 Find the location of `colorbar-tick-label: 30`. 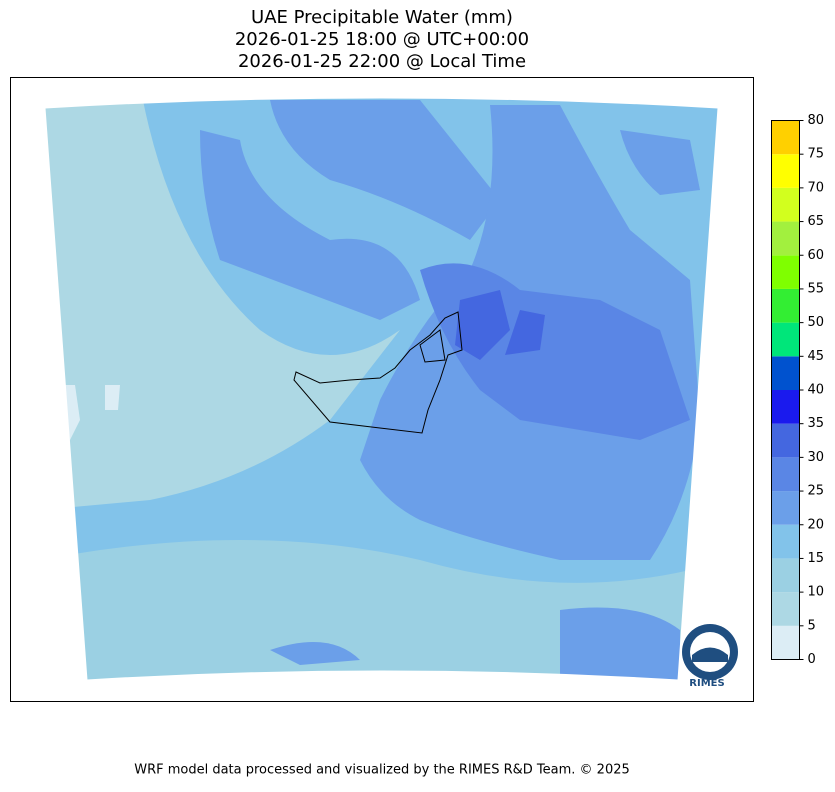

colorbar-tick-label: 30 is located at coordinates (816, 457).